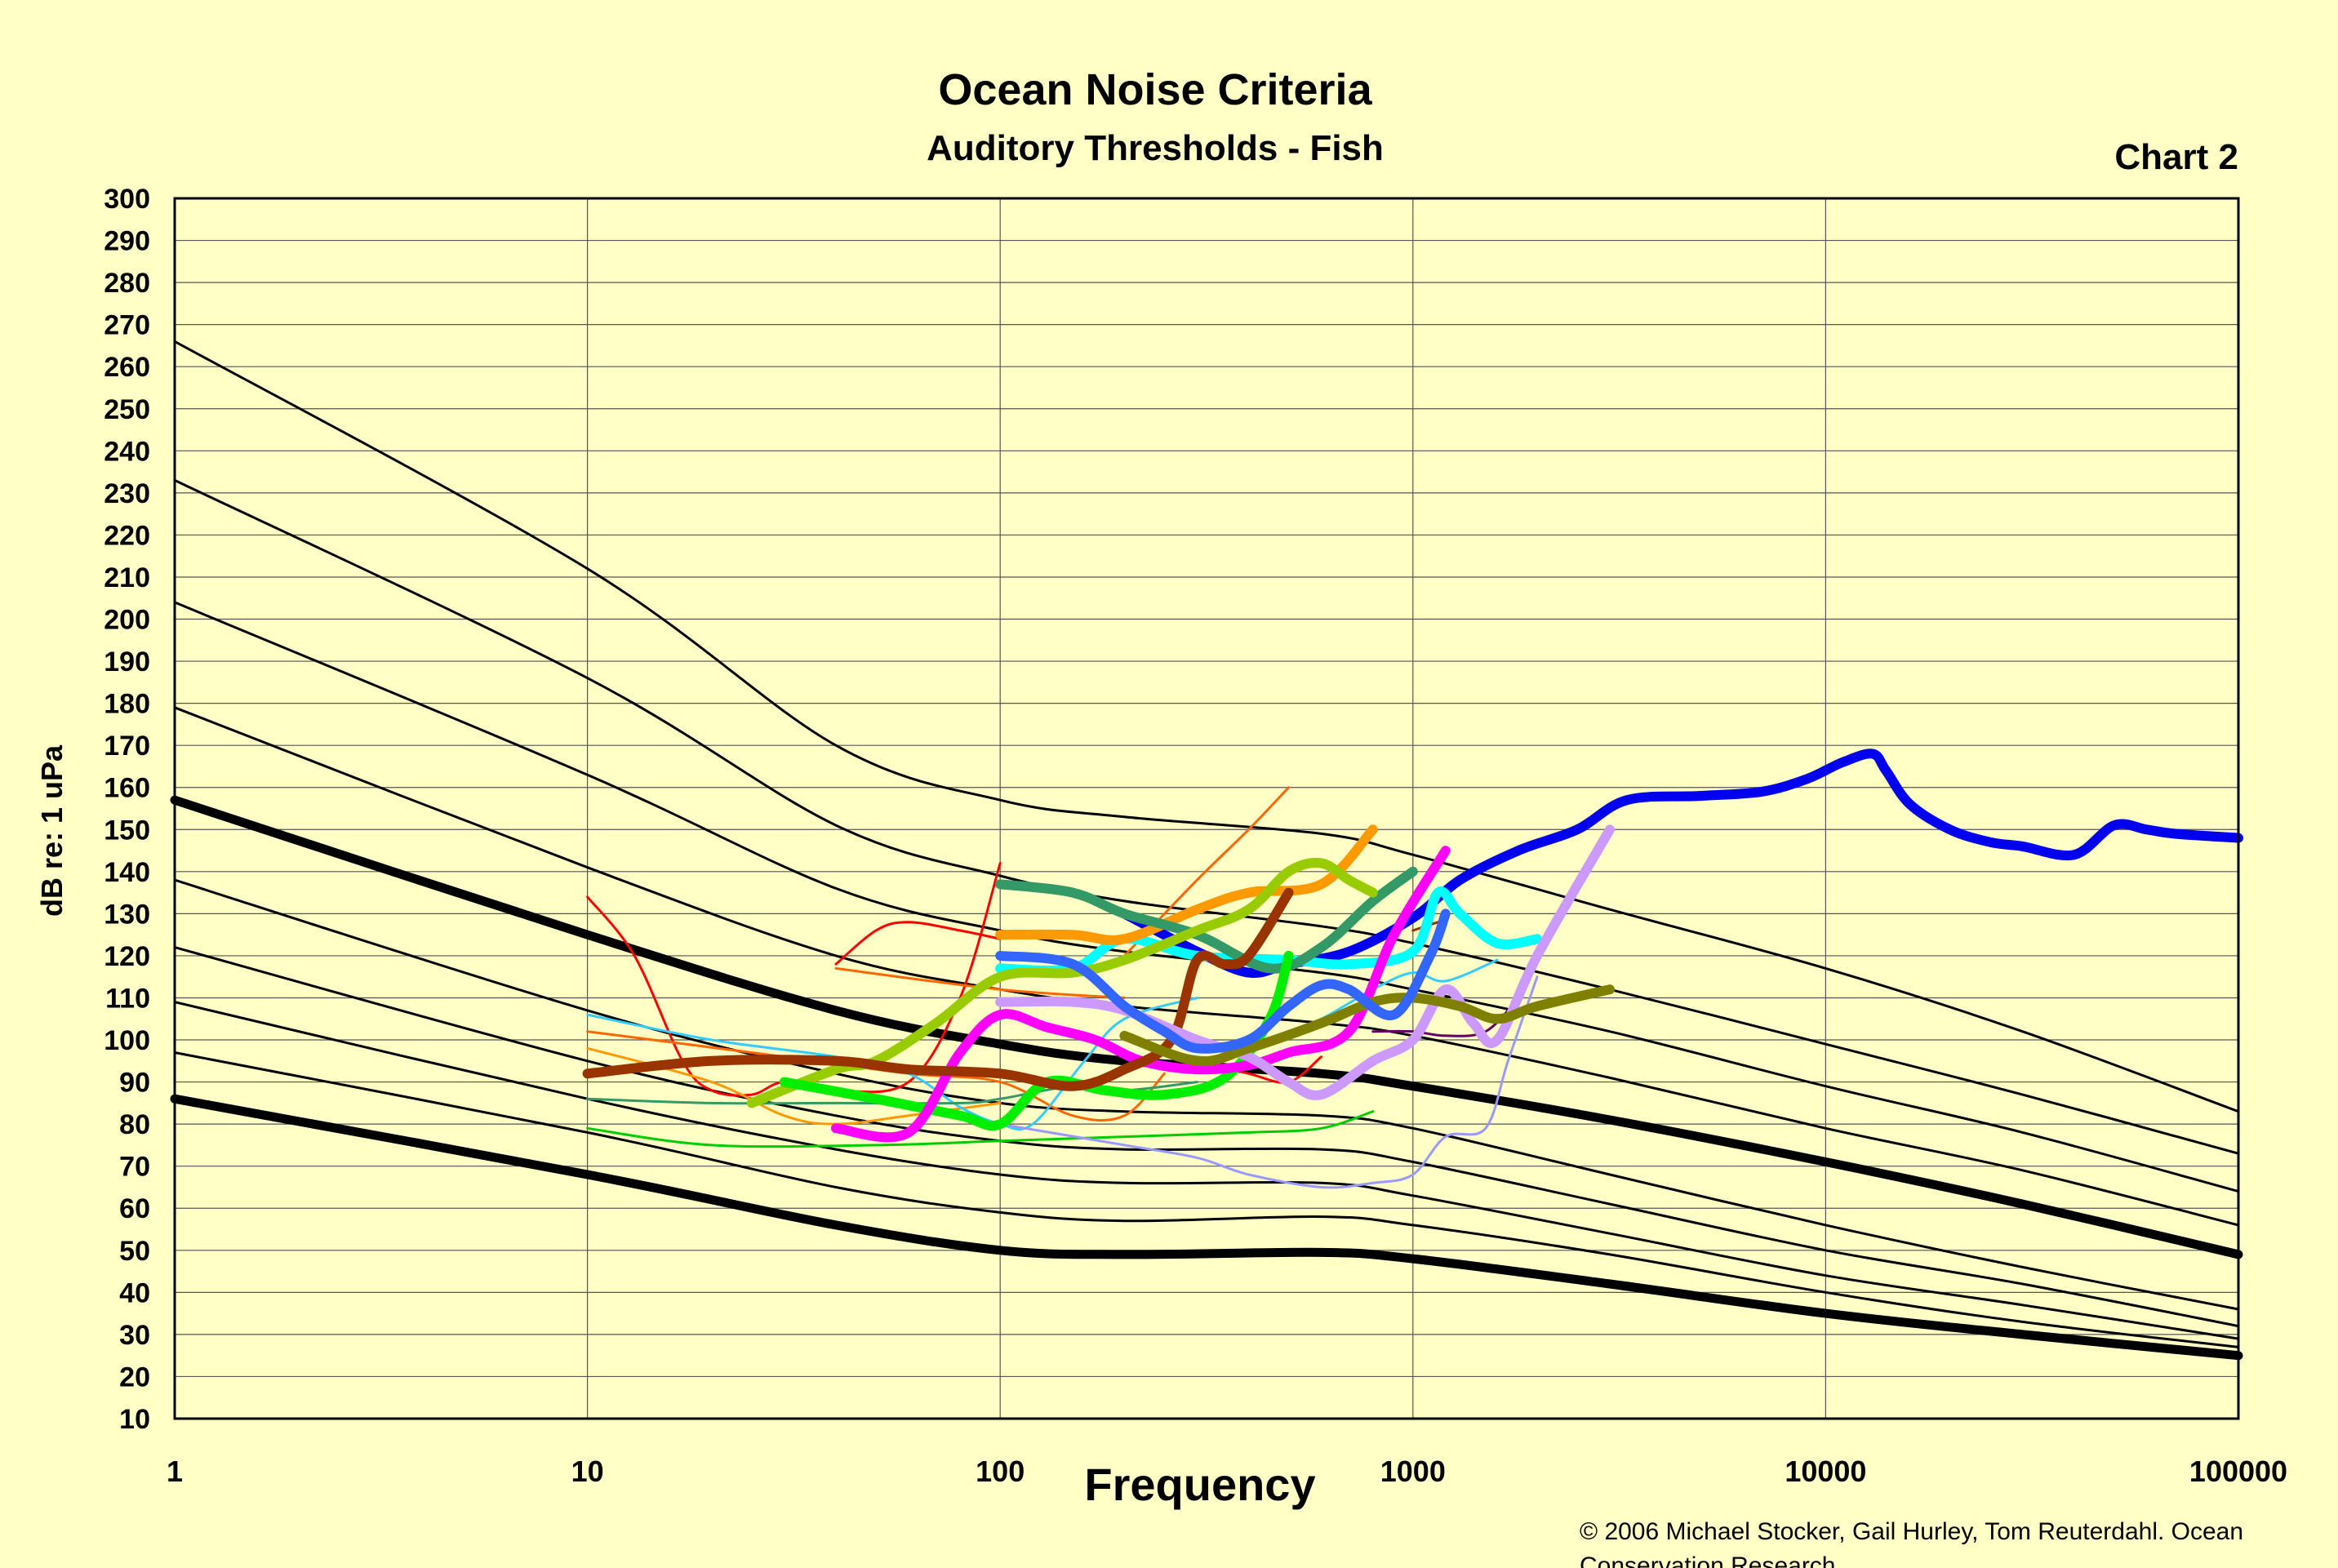 The width and height of the screenshot is (2338, 1568). Describe the element at coordinates (128, 998) in the screenshot. I see `y-tick-label: 110` at that location.